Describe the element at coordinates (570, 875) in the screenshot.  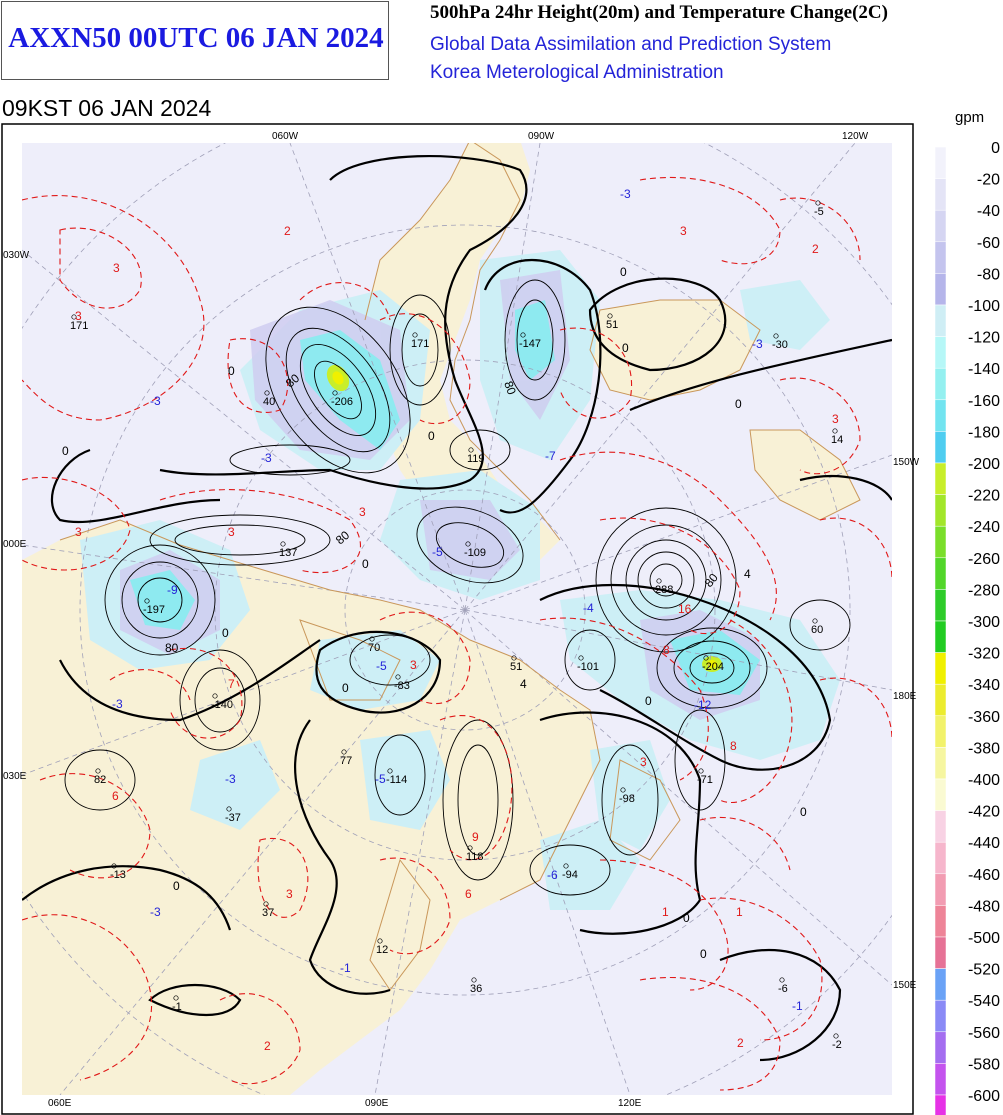
I see `height-center-value: -94` at that location.